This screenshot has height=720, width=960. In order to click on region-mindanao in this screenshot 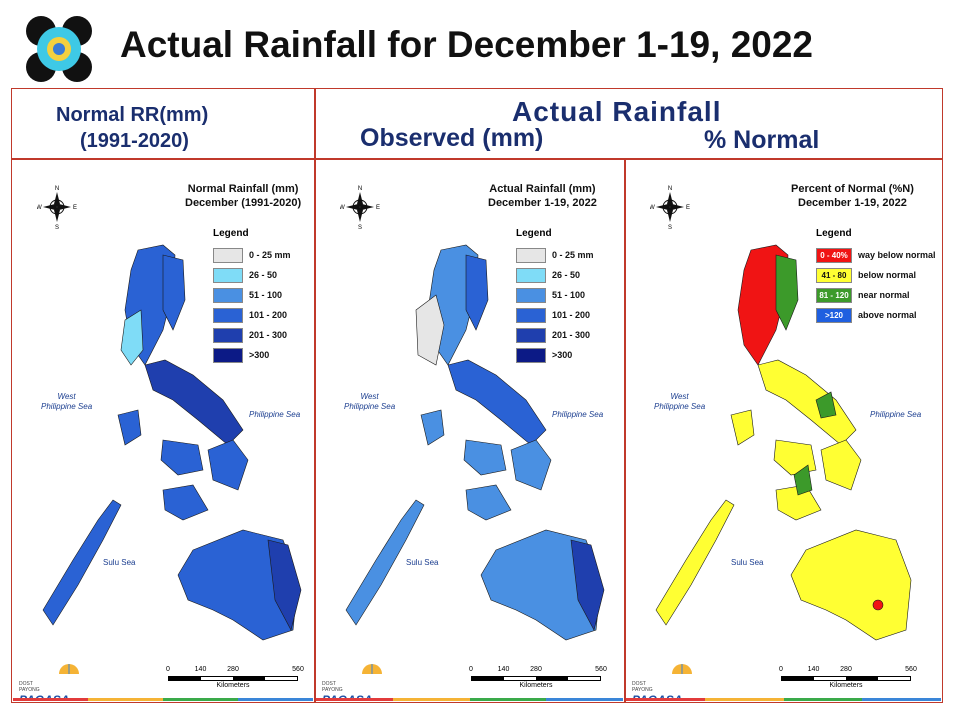, I will do `click(541, 585)`.